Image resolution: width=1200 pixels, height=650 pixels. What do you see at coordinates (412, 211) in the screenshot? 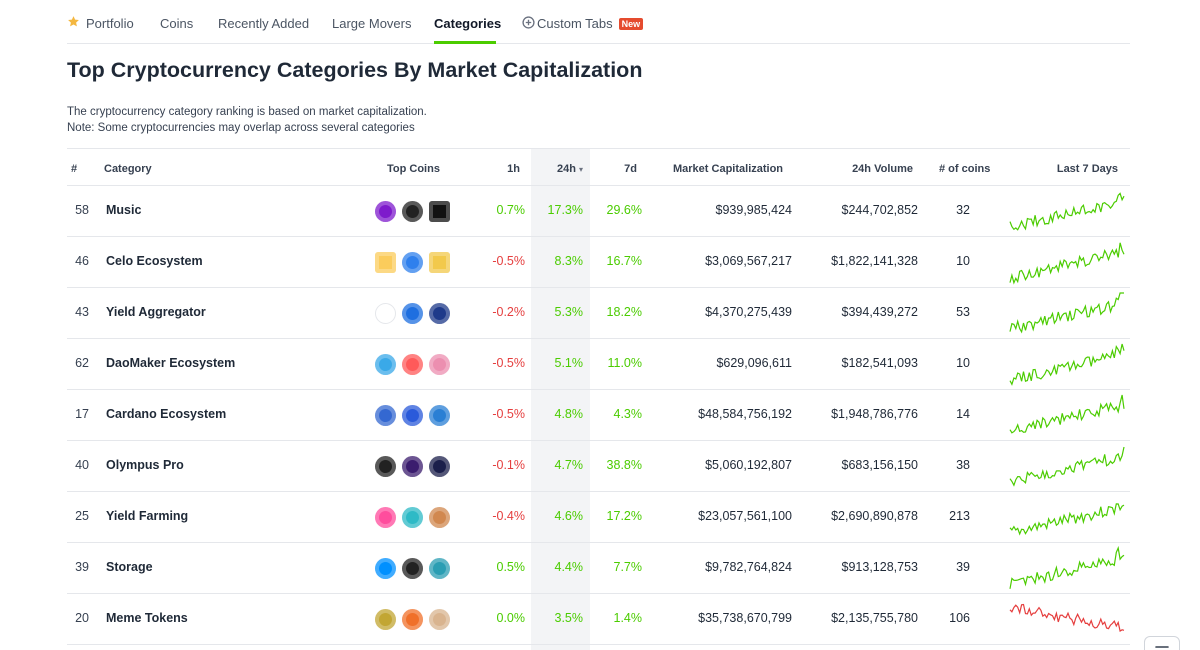
I see `dark-coin-icon` at bounding box center [412, 211].